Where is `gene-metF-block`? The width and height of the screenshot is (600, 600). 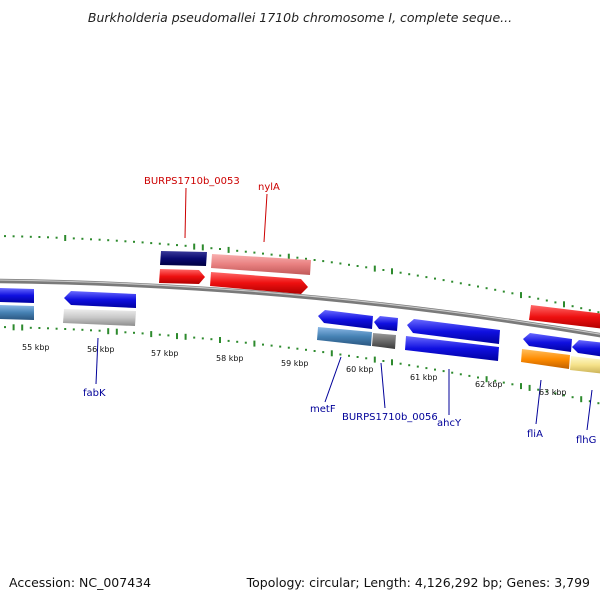 gene-metF-block is located at coordinates (344, 336).